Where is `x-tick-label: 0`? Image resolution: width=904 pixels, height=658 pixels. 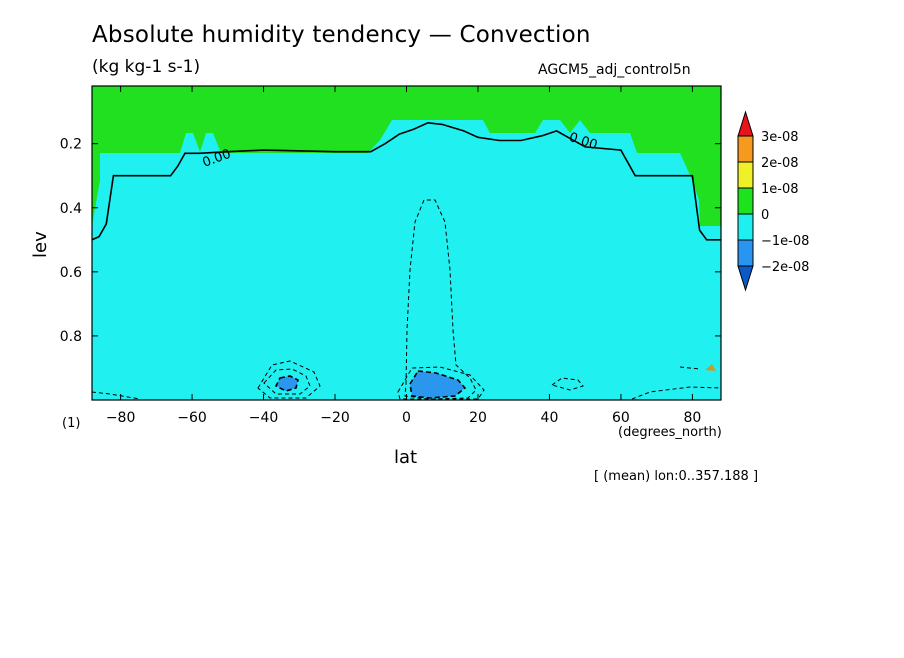
x-tick-label: 0 is located at coordinates (406, 418).